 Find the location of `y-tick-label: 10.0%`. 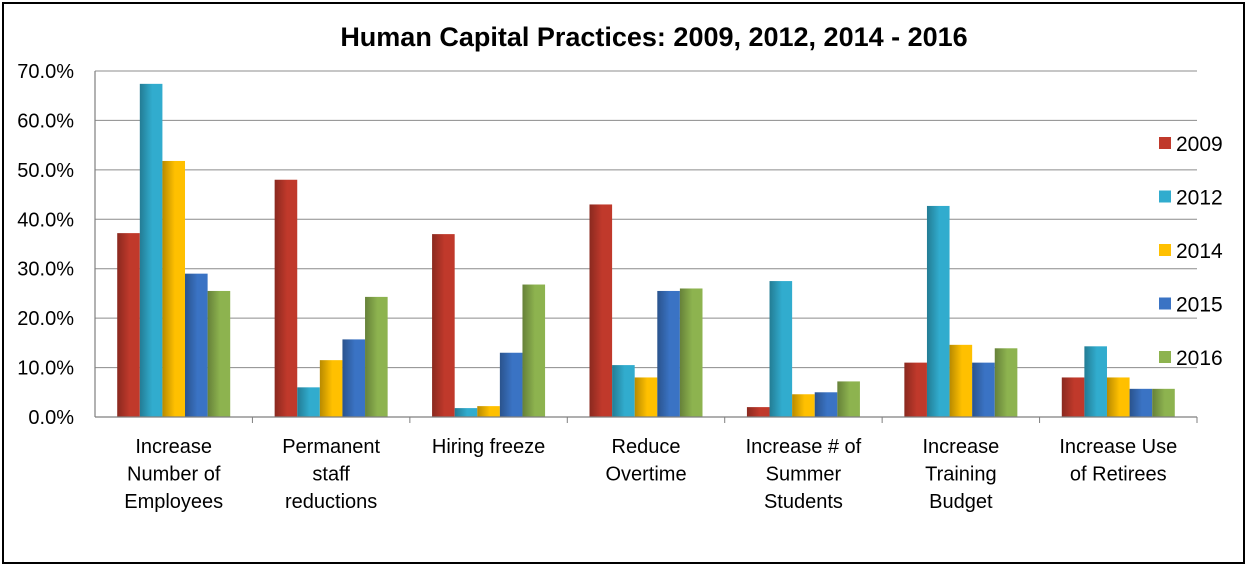

y-tick-label: 10.0% is located at coordinates (45, 369).